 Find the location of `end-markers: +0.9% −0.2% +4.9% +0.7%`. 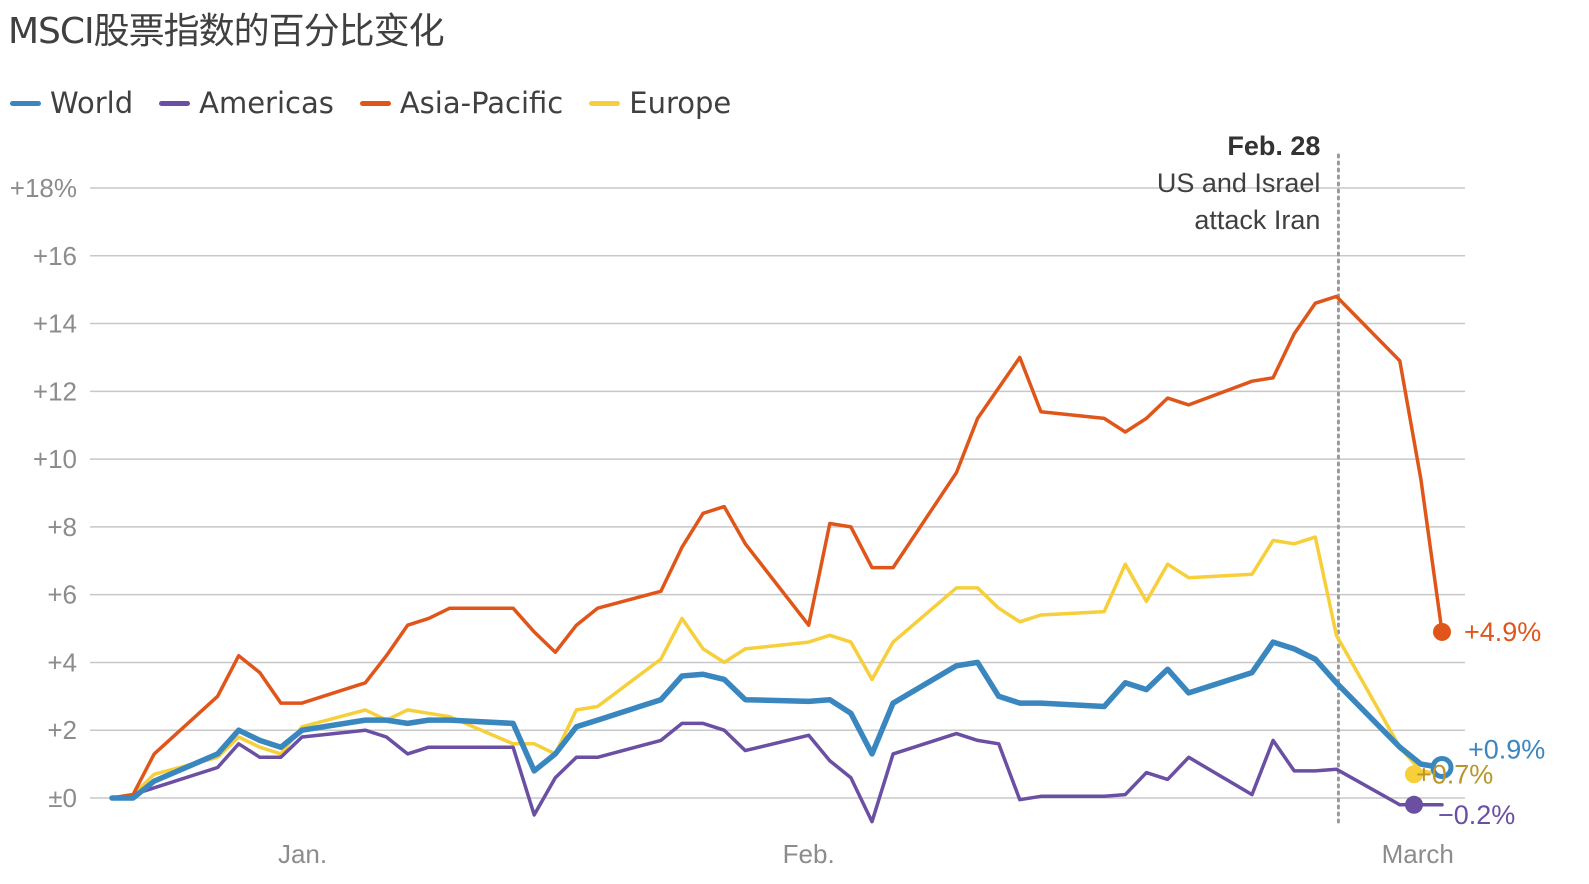

end-markers: +0.9% −0.2% +4.9% +0.7% is located at coordinates (1475, 723).